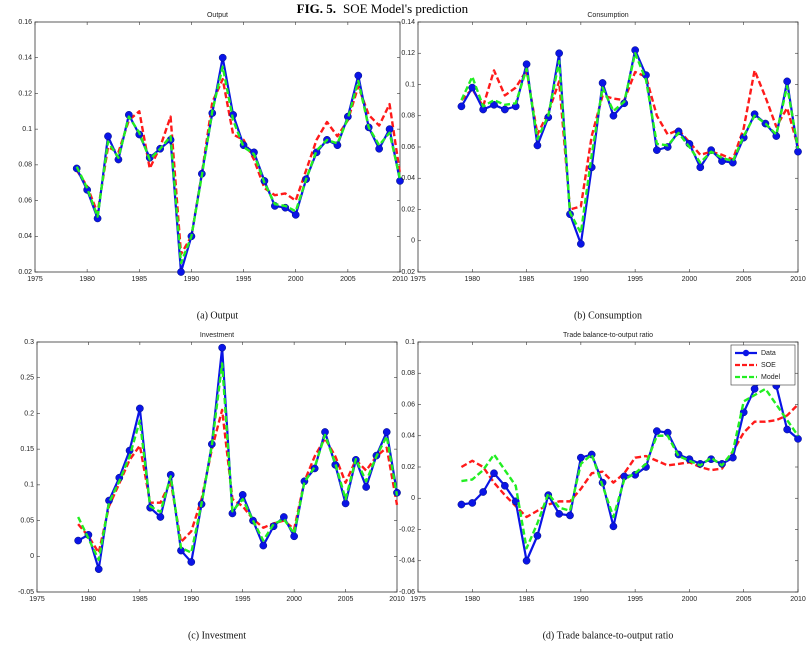 This screenshot has width=806, height=651. Describe the element at coordinates (217, 335) in the screenshot. I see `chart-title: Investment` at that location.